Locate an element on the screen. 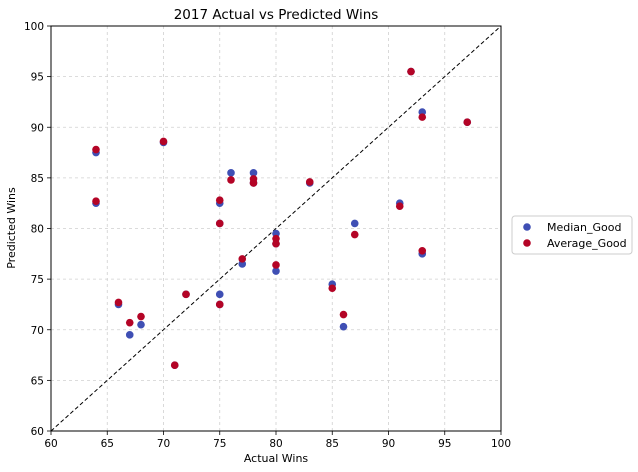  y-tick-label: 80 is located at coordinates (37, 230).